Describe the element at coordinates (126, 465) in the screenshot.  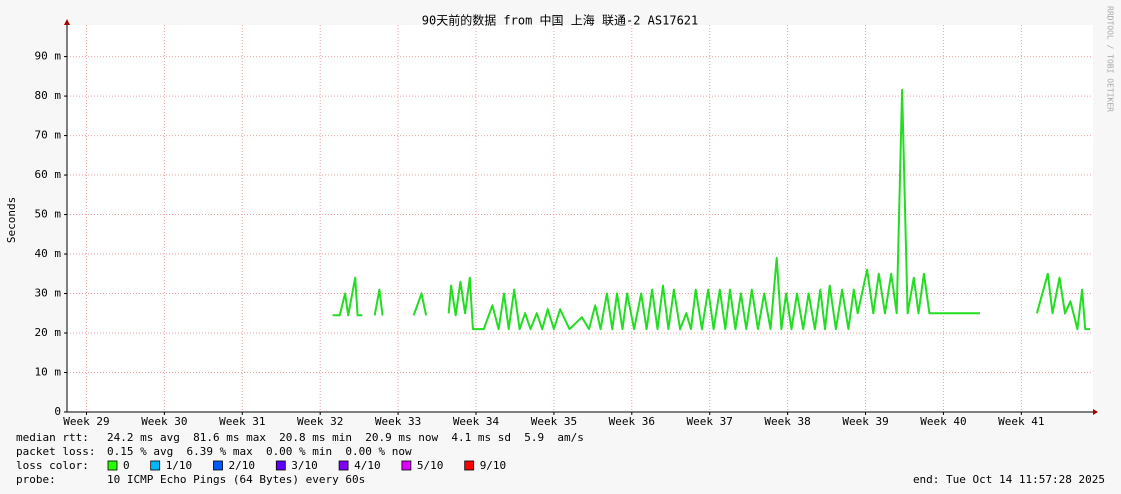
I see `loss-name: 0` at that location.